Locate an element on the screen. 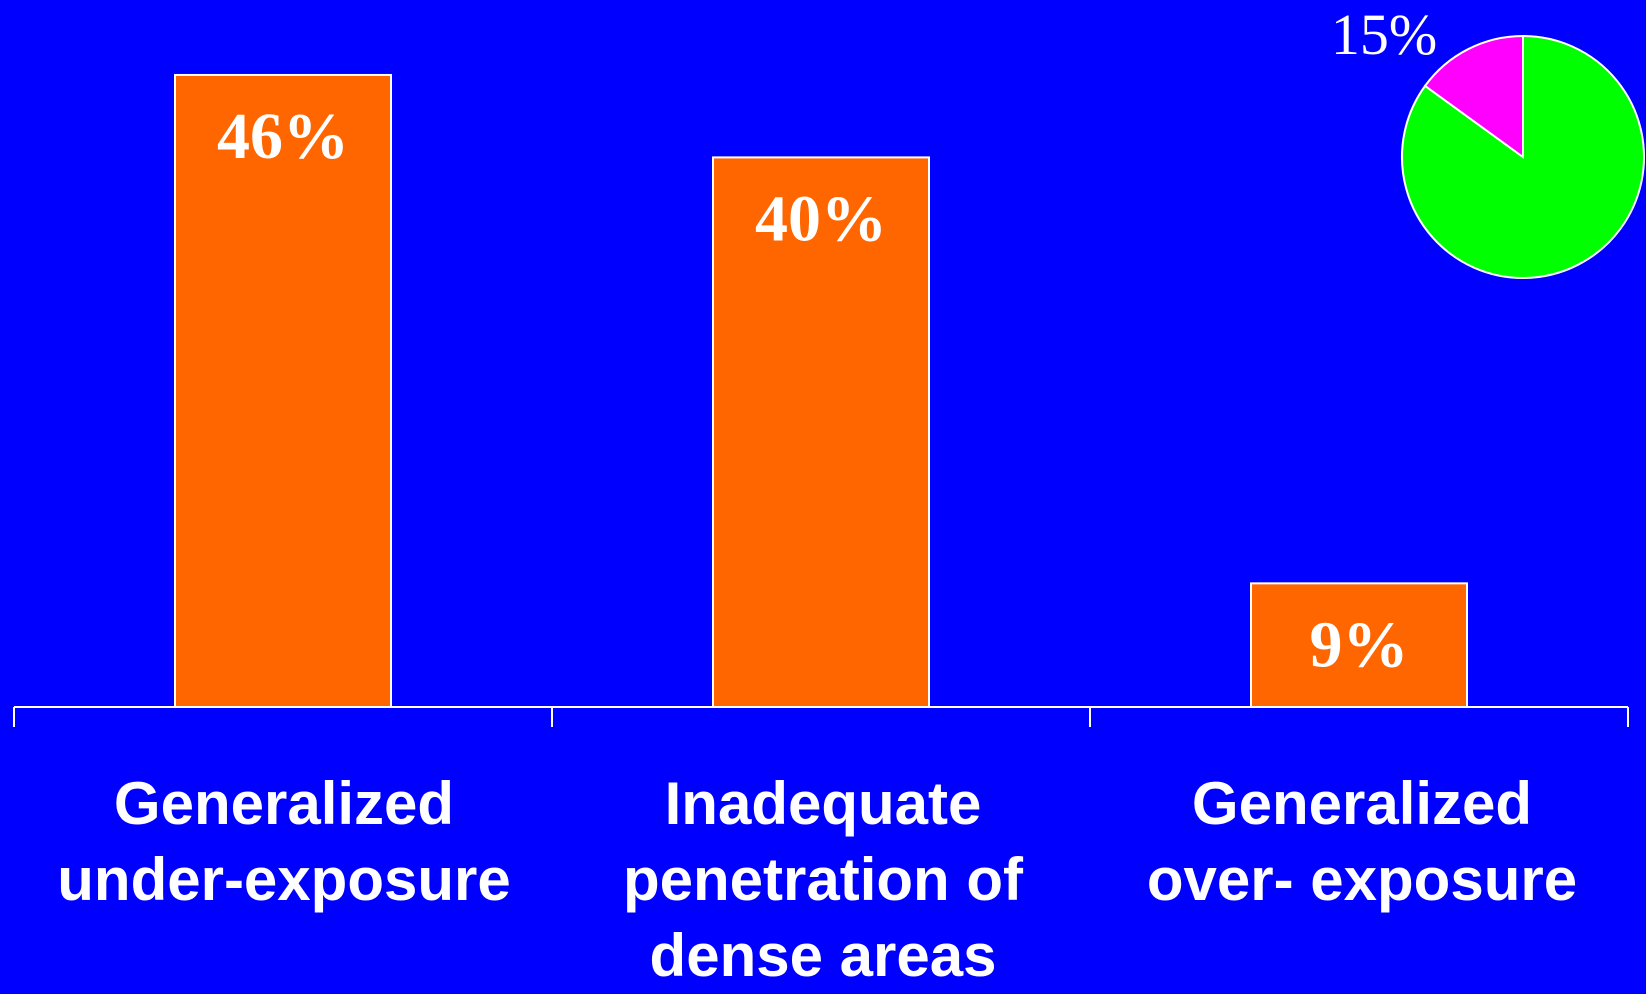 This screenshot has width=1646, height=994. pie-chart: 15% is located at coordinates (1488, 140).